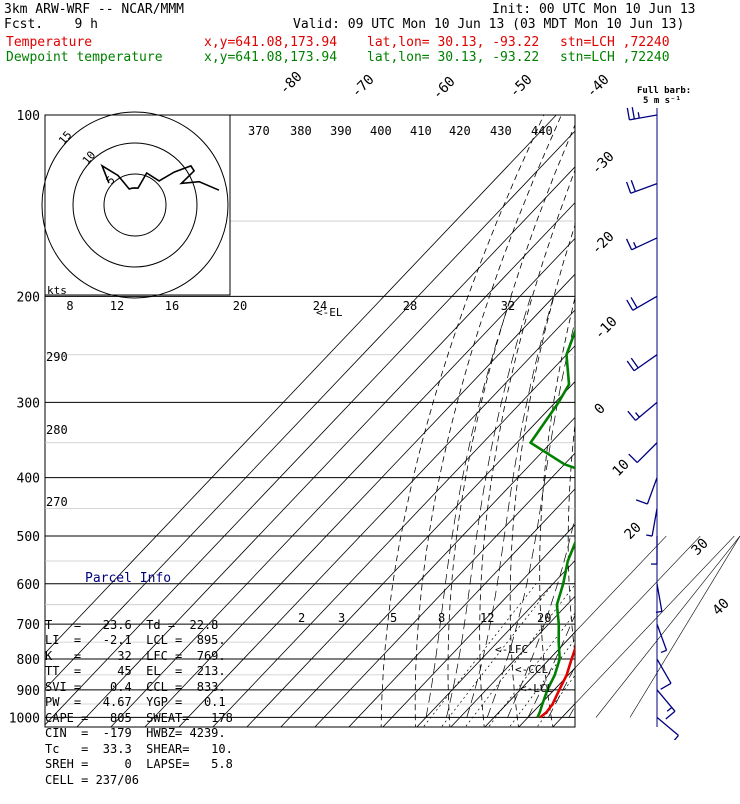 The width and height of the screenshot is (740, 804). I want to click on pressure-label-700: 700, so click(28, 625).